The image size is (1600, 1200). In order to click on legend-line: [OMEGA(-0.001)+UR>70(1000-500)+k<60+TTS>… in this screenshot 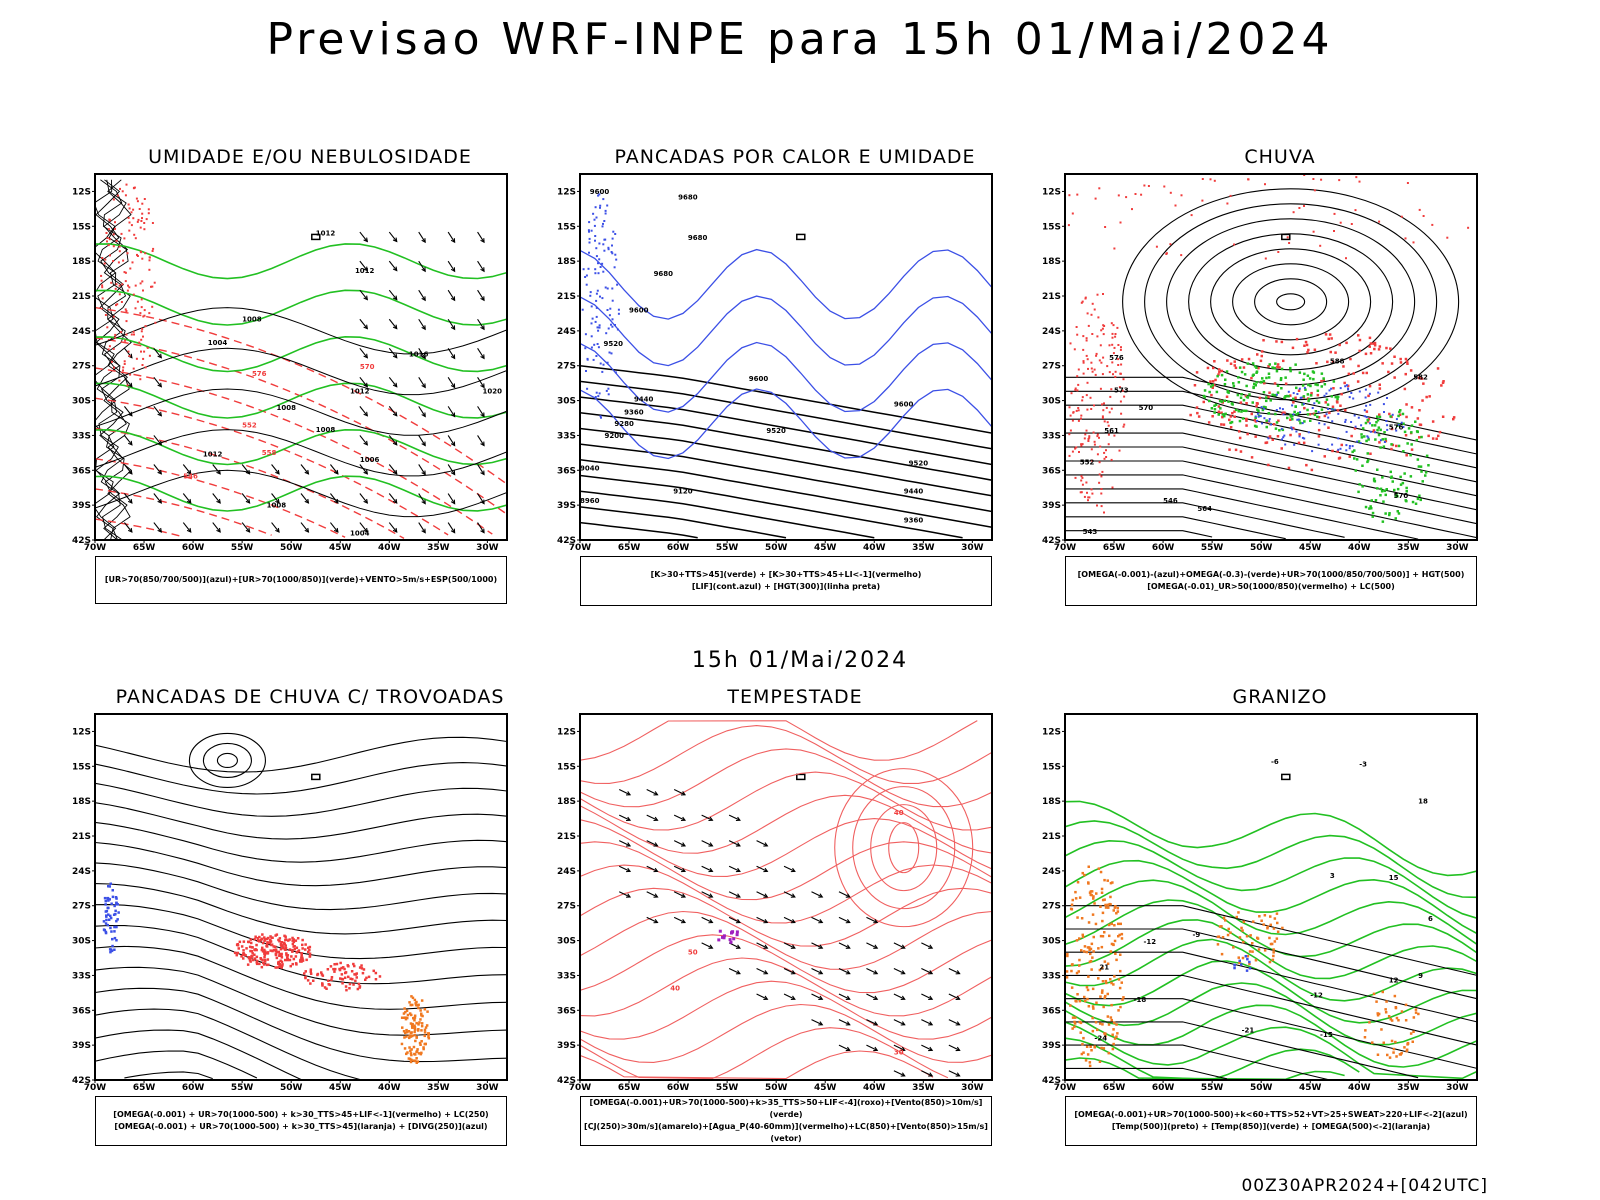, I will do `click(1271, 1114)`.